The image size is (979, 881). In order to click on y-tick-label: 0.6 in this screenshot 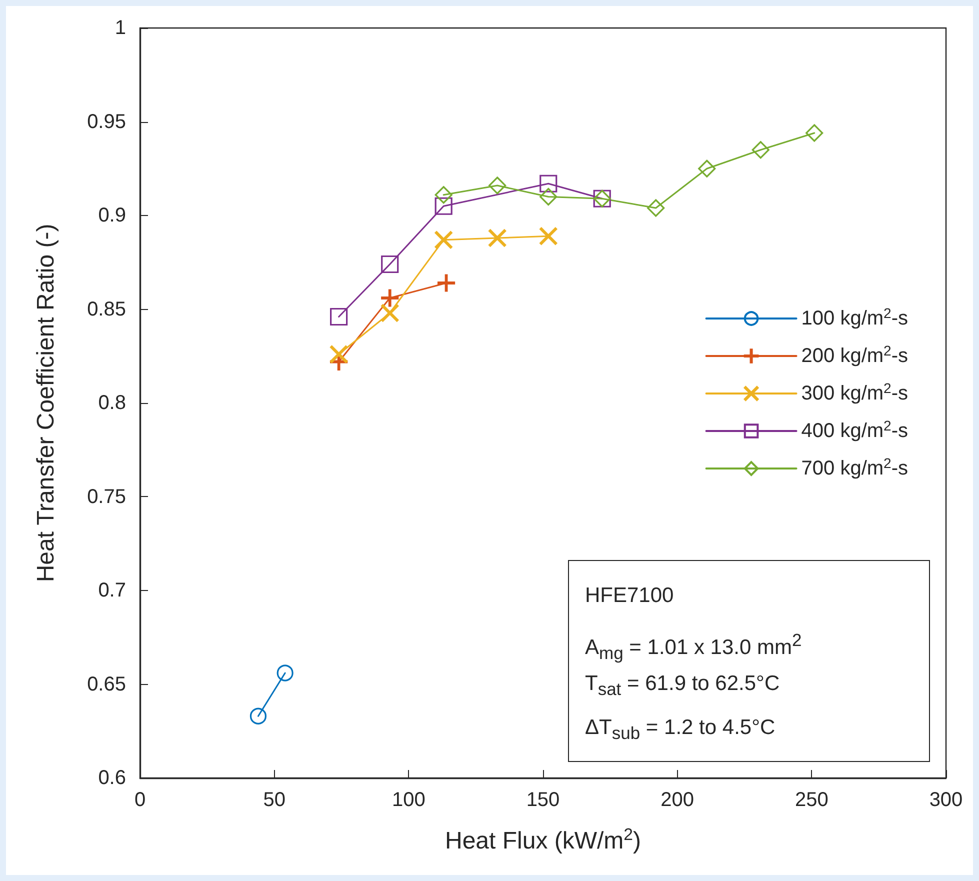, I will do `click(112, 778)`.